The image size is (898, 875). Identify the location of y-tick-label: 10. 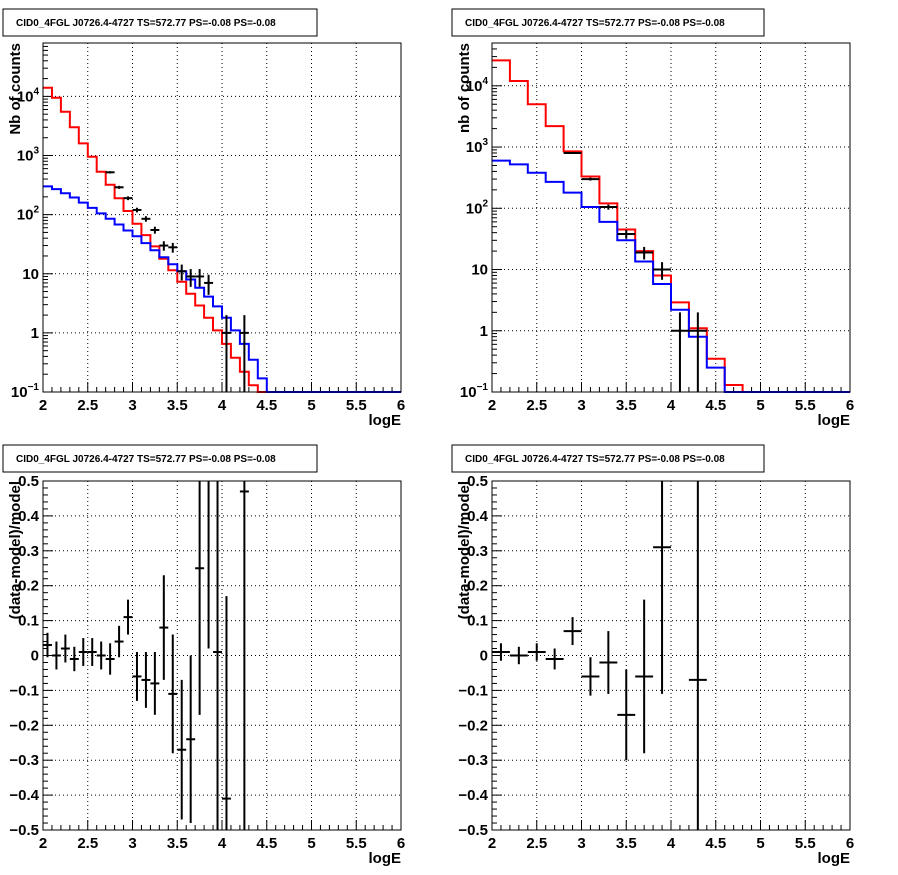
(30, 274).